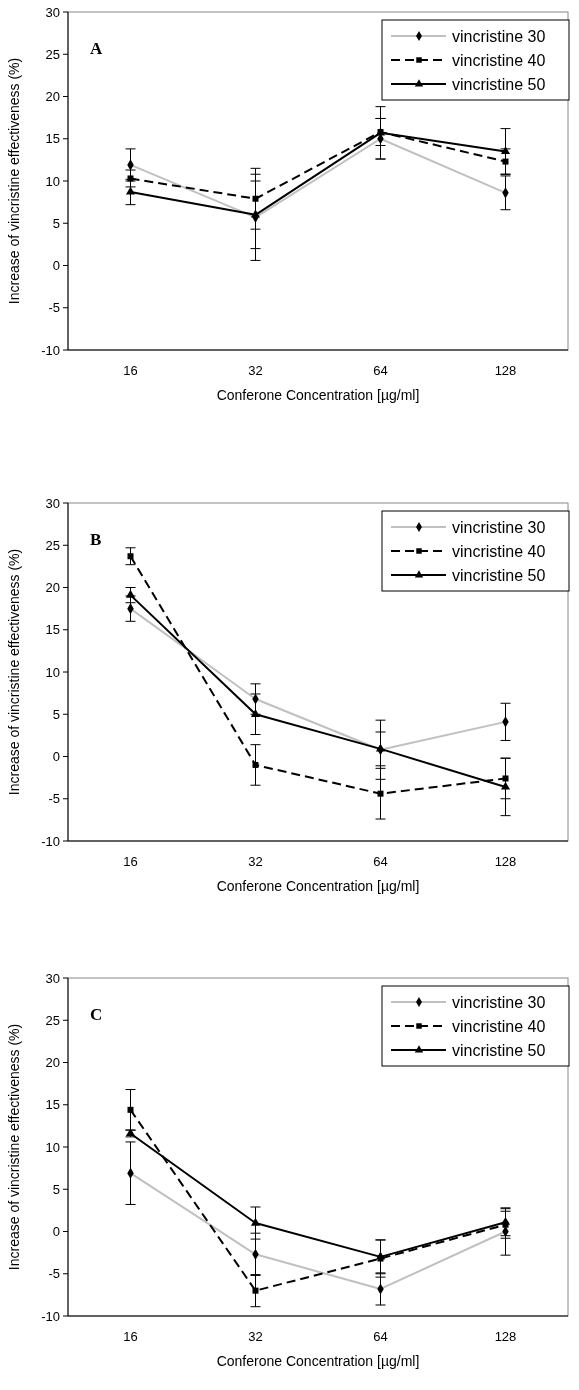  What do you see at coordinates (96, 48) in the screenshot?
I see `text: A` at bounding box center [96, 48].